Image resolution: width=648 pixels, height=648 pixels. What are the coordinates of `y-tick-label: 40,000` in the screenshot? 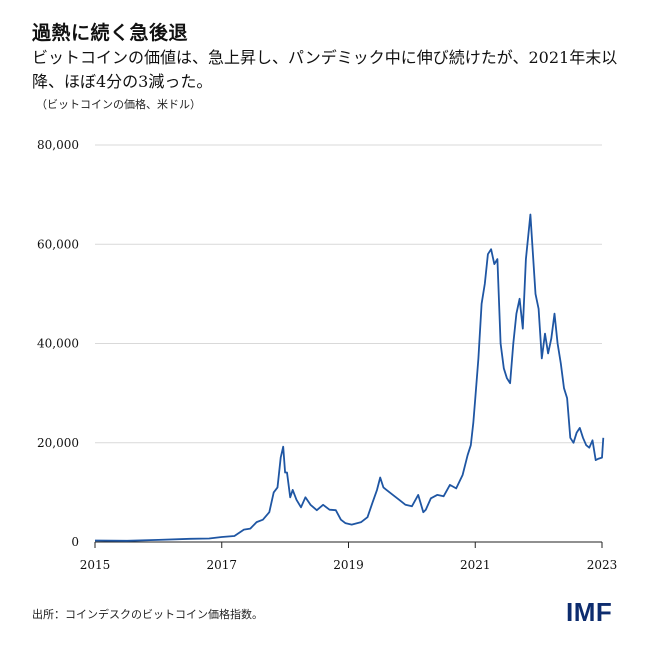 It's located at (58, 344).